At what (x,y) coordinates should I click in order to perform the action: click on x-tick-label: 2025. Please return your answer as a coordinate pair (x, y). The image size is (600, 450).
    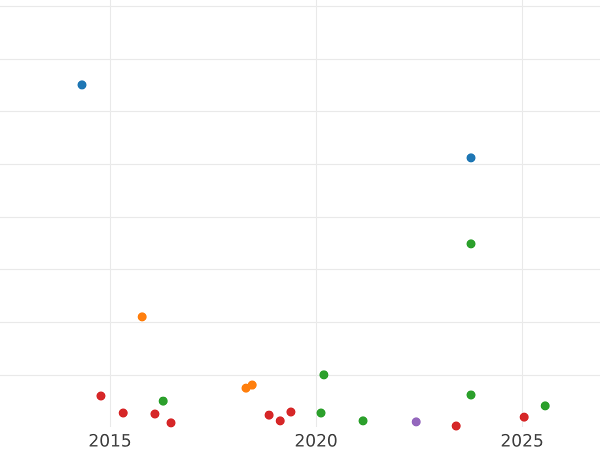
    Looking at the image, I should click on (522, 441).